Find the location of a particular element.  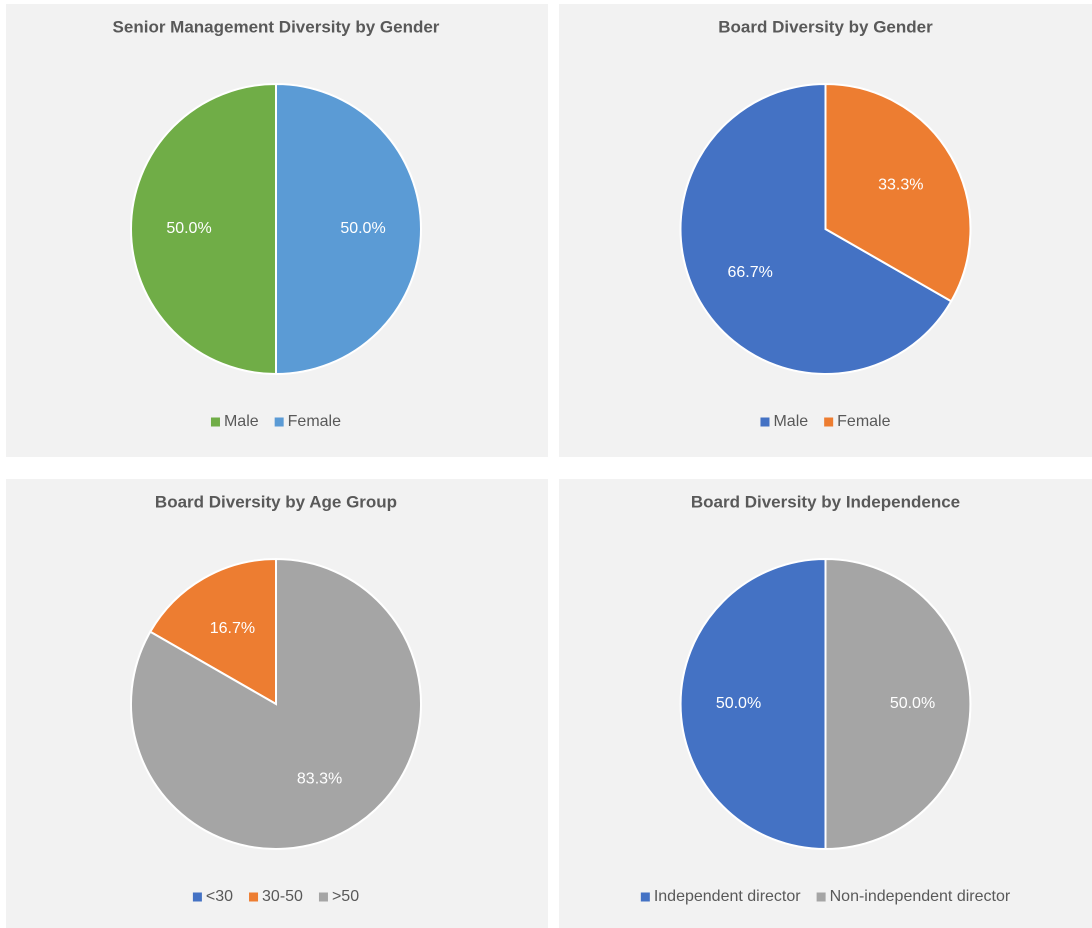

legend-label: >50 is located at coordinates (345, 896).